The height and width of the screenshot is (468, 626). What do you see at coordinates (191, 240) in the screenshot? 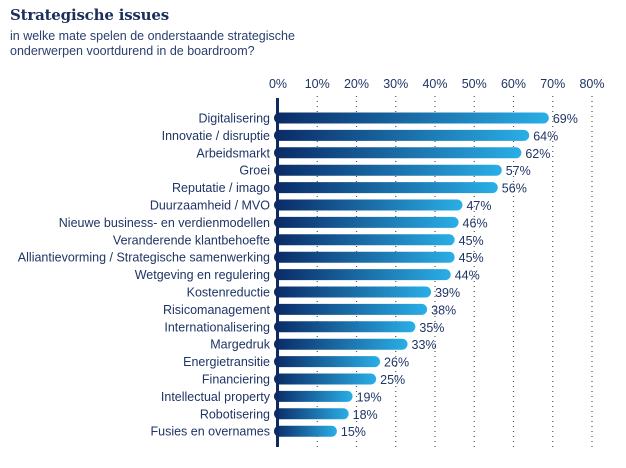
I see `category-label: Veranderende klantbehoefte` at bounding box center [191, 240].